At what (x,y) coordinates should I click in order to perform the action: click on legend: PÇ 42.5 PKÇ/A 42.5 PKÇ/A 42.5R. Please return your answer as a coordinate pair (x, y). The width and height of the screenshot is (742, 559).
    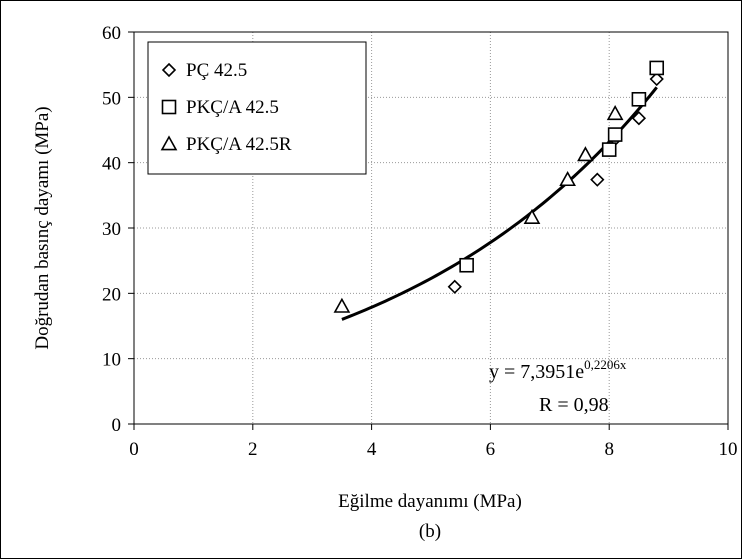
    Looking at the image, I should click on (257, 108).